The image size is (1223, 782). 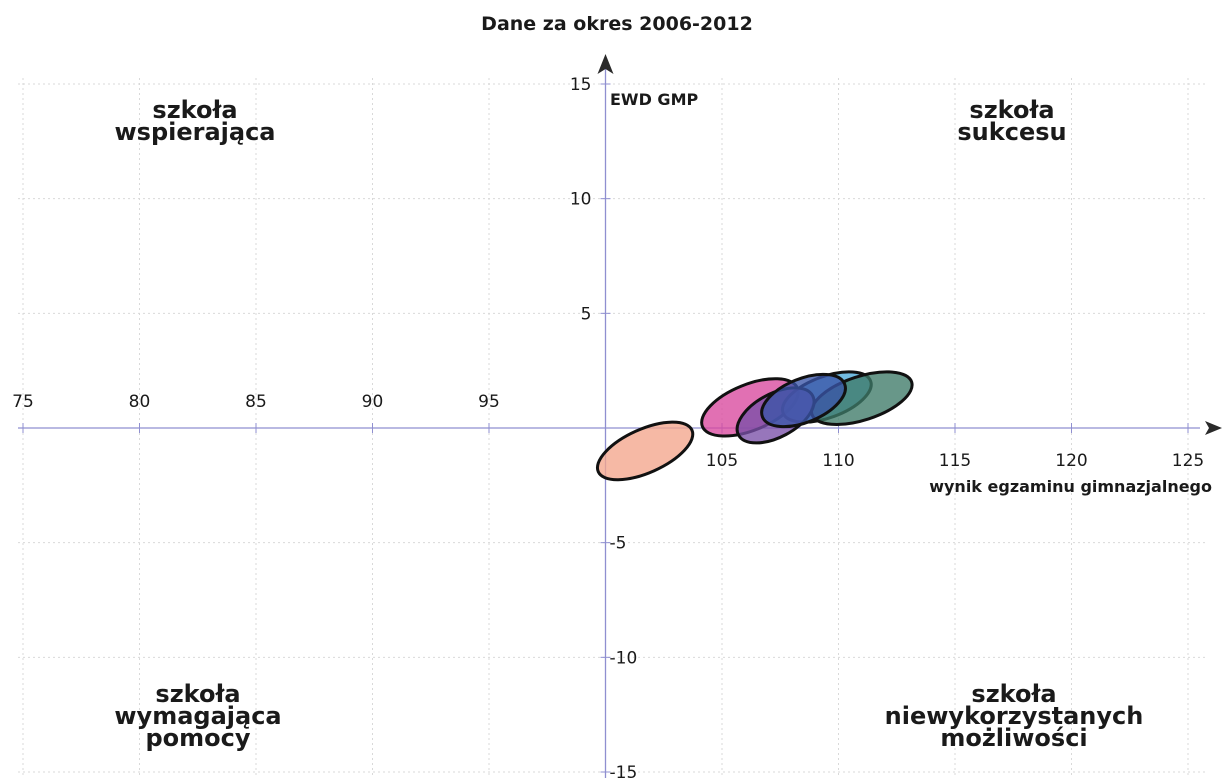 What do you see at coordinates (140, 402) in the screenshot?
I see `x-tick-label: 80` at bounding box center [140, 402].